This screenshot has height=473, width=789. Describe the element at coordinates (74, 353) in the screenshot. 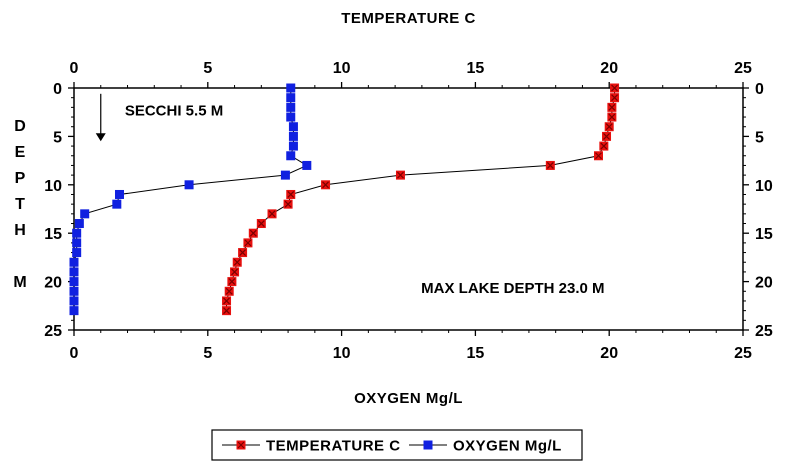

I see `x-bottom-tick-label: 0` at that location.